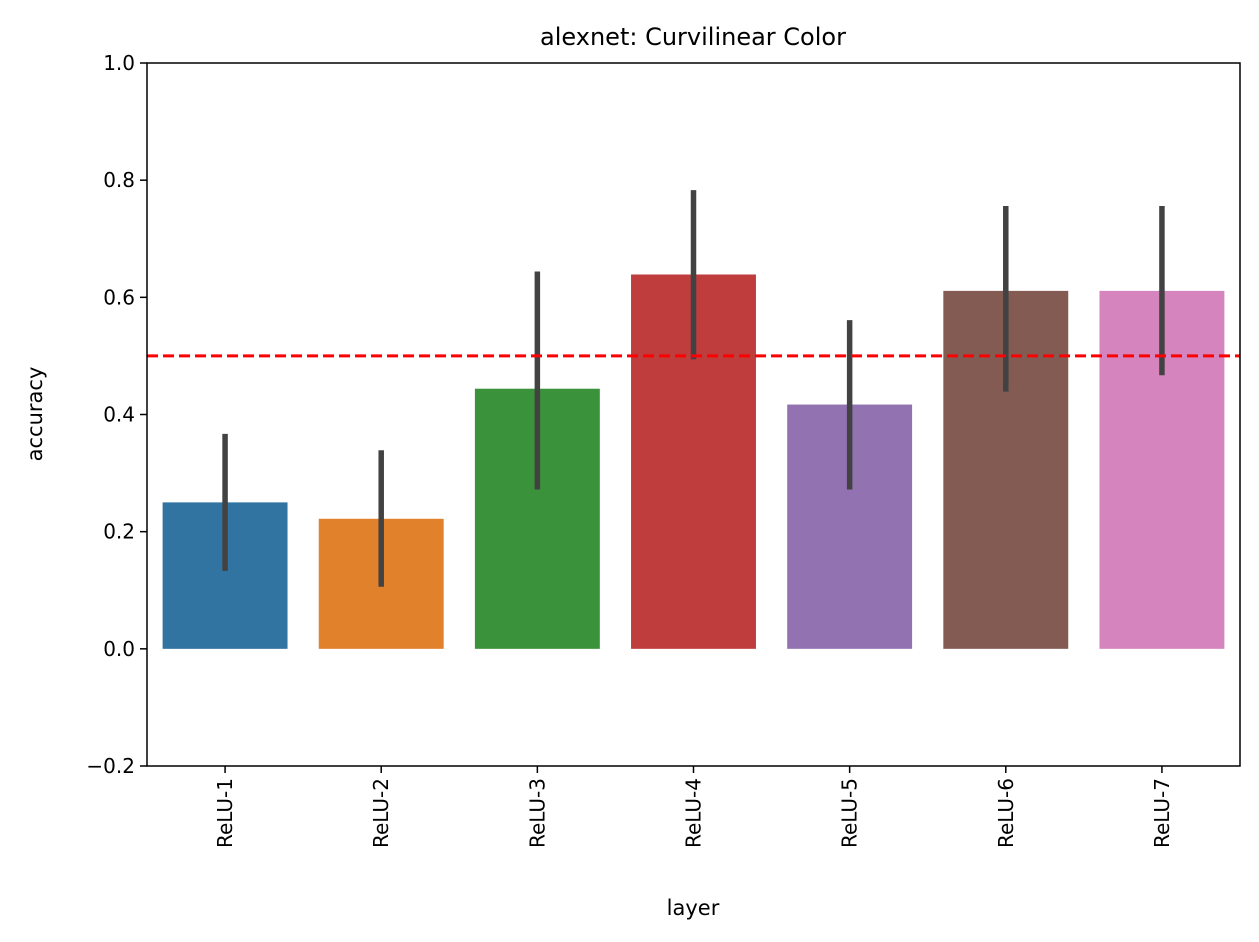 The height and width of the screenshot is (942, 1259). What do you see at coordinates (119, 649) in the screenshot?
I see `y-tick-label: 0.0` at bounding box center [119, 649].